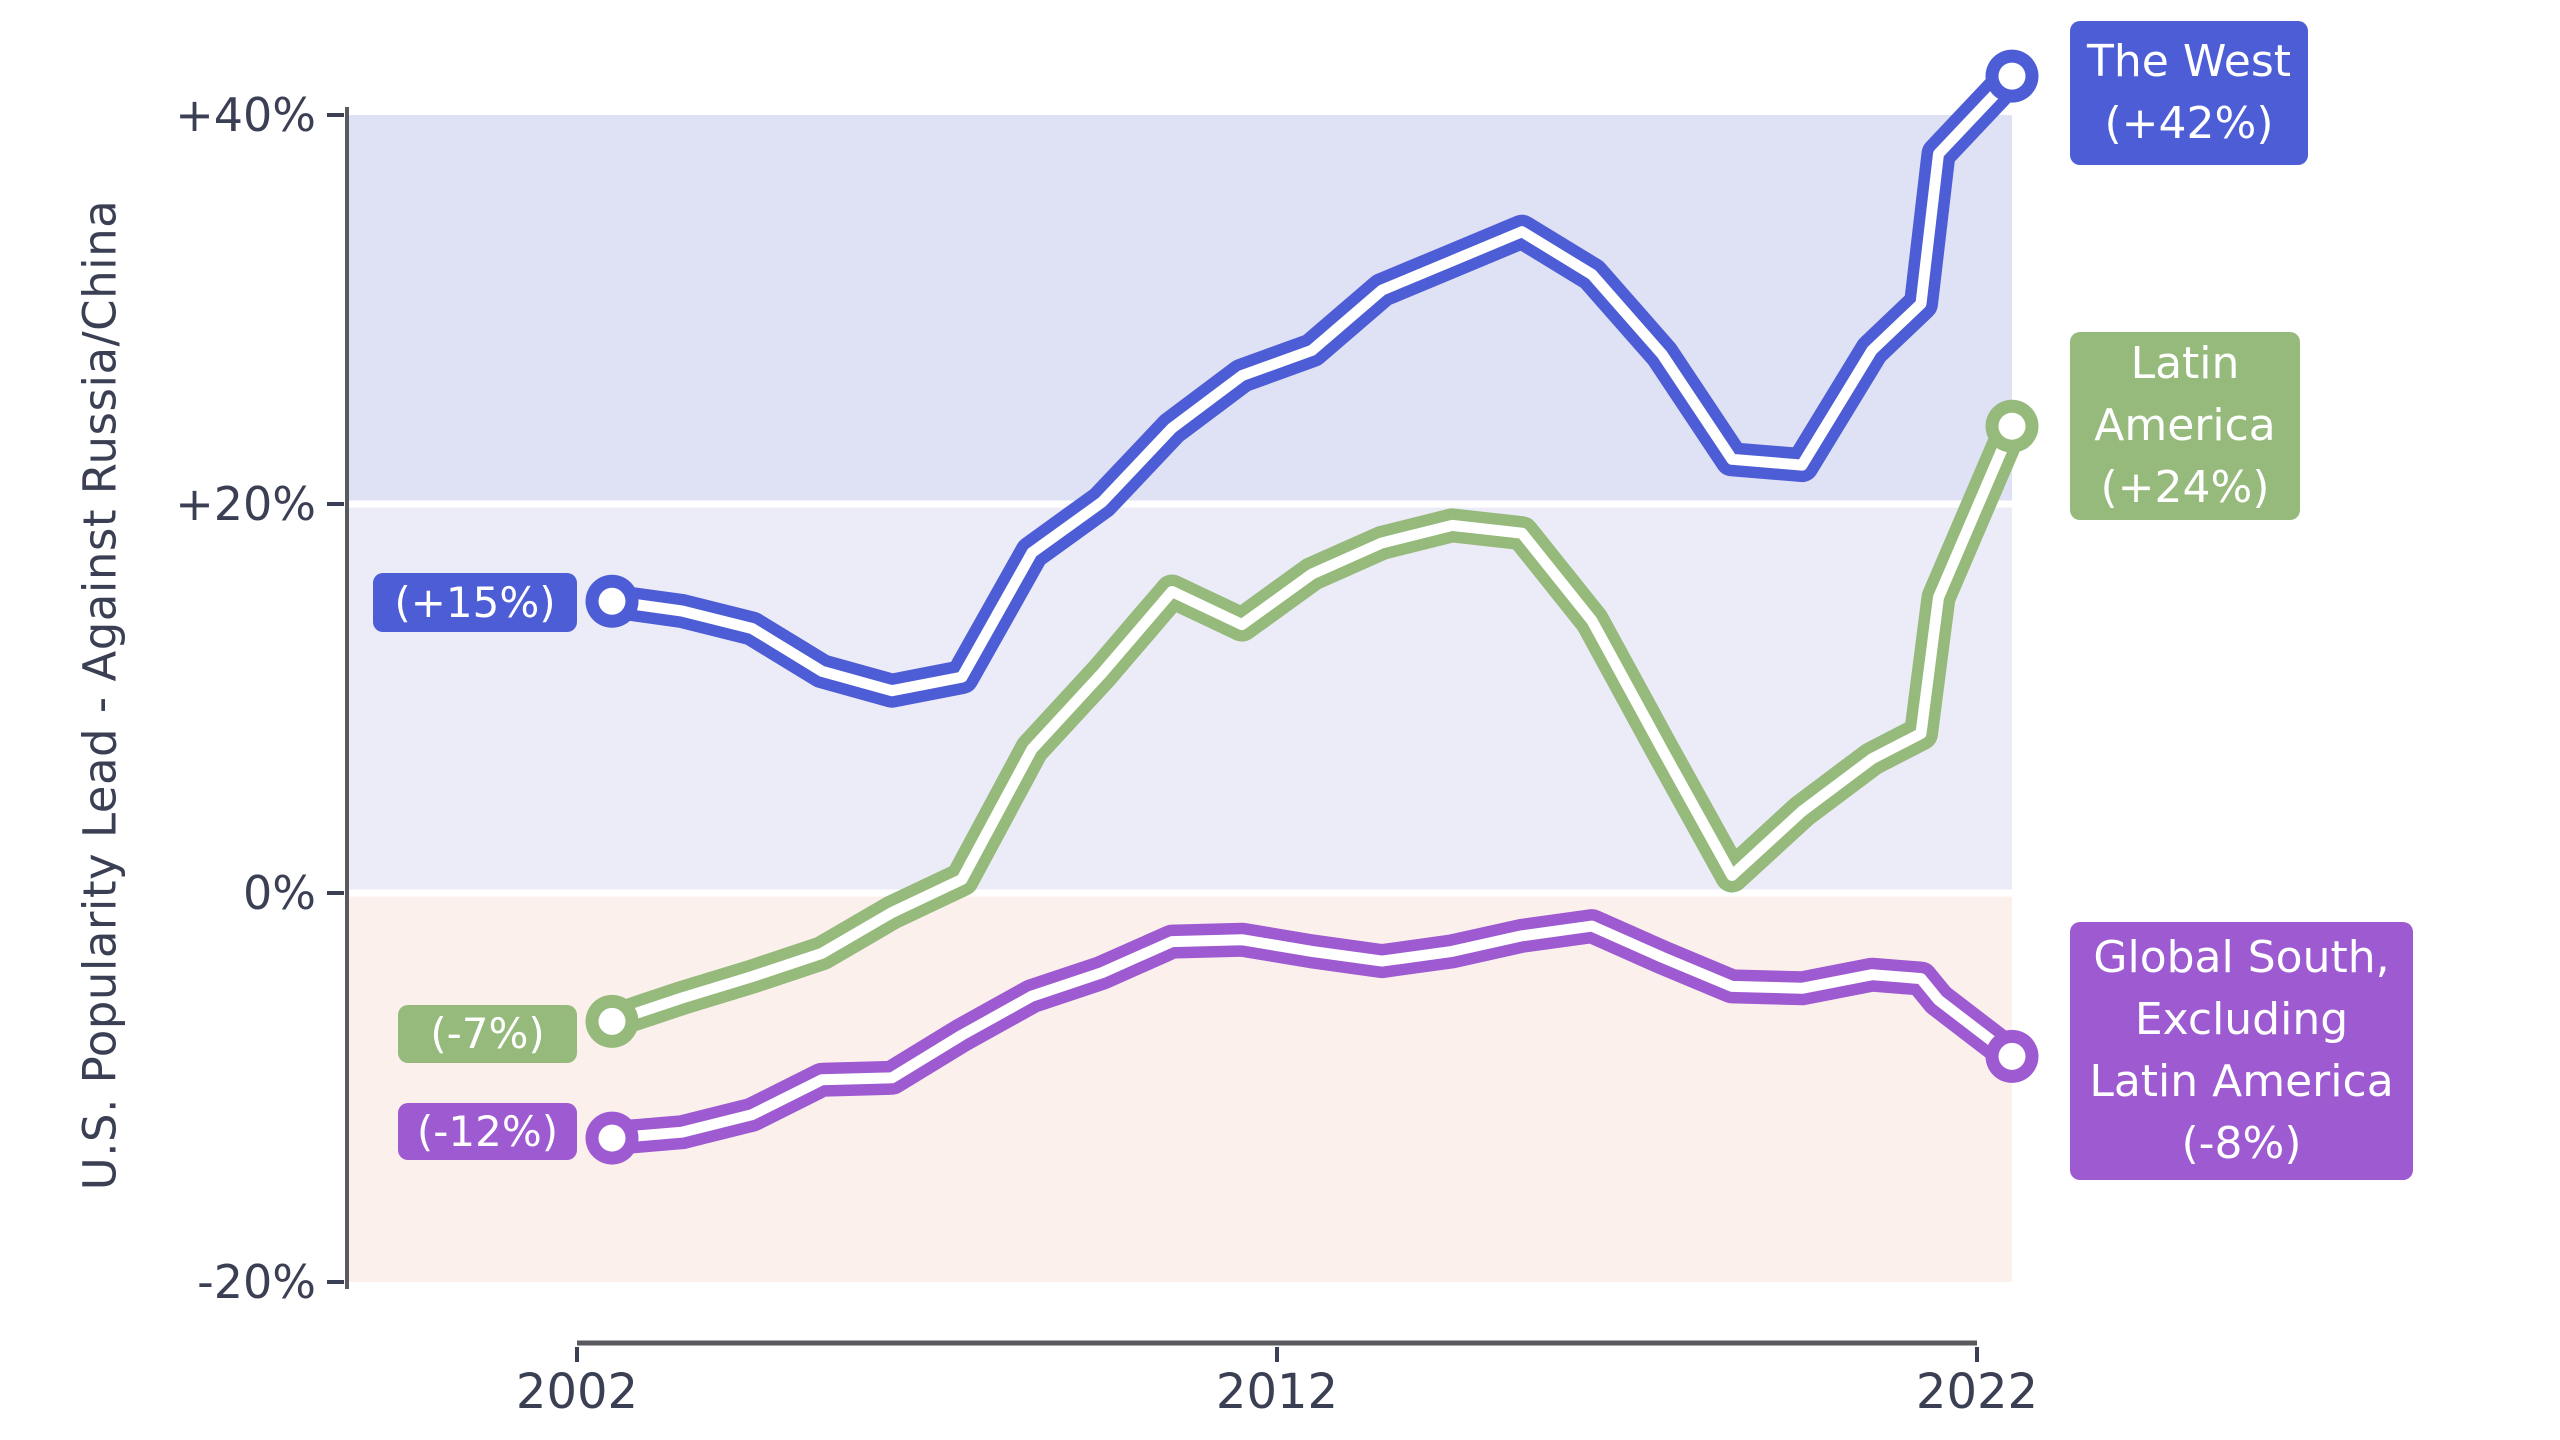 Image resolution: width=2560 pixels, height=1440 pixels. I want to click on end-label-latin-america: Latin America (+24%), so click(2185, 426).